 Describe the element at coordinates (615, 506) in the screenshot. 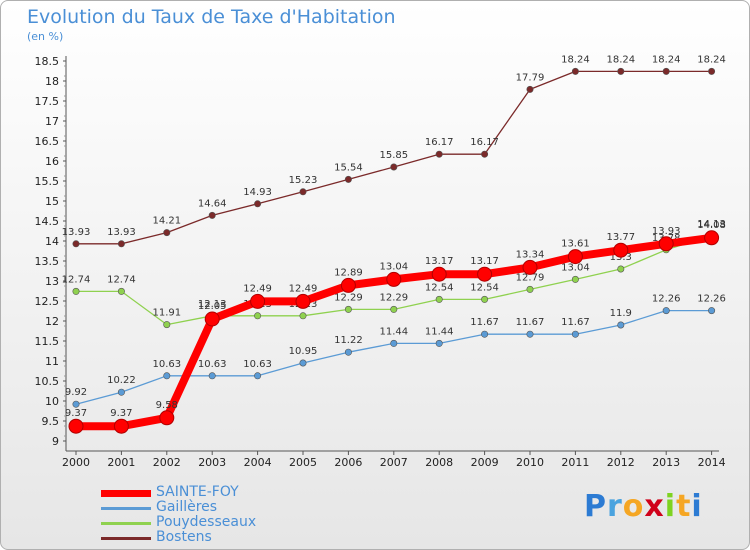

I see `logo-letter: r` at that location.